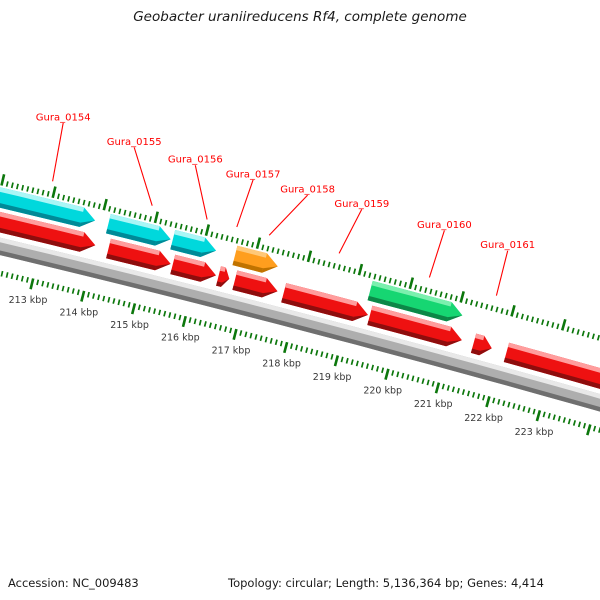 The height and width of the screenshot is (600, 600). Describe the element at coordinates (131, 237) in the screenshot. I see `feature-arrow-Gura_0155-shadow` at that location.